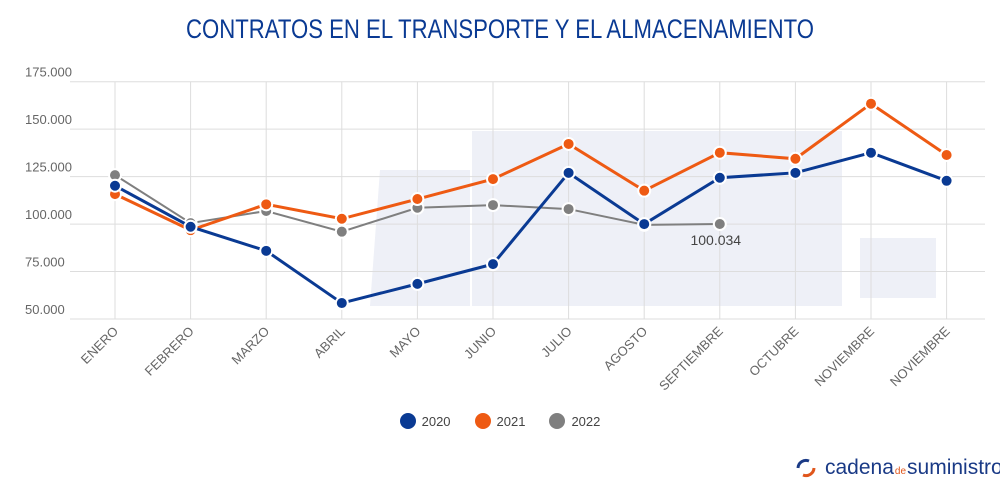 The image size is (1000, 500). I want to click on y-tick-label: 75.000, so click(45, 262).